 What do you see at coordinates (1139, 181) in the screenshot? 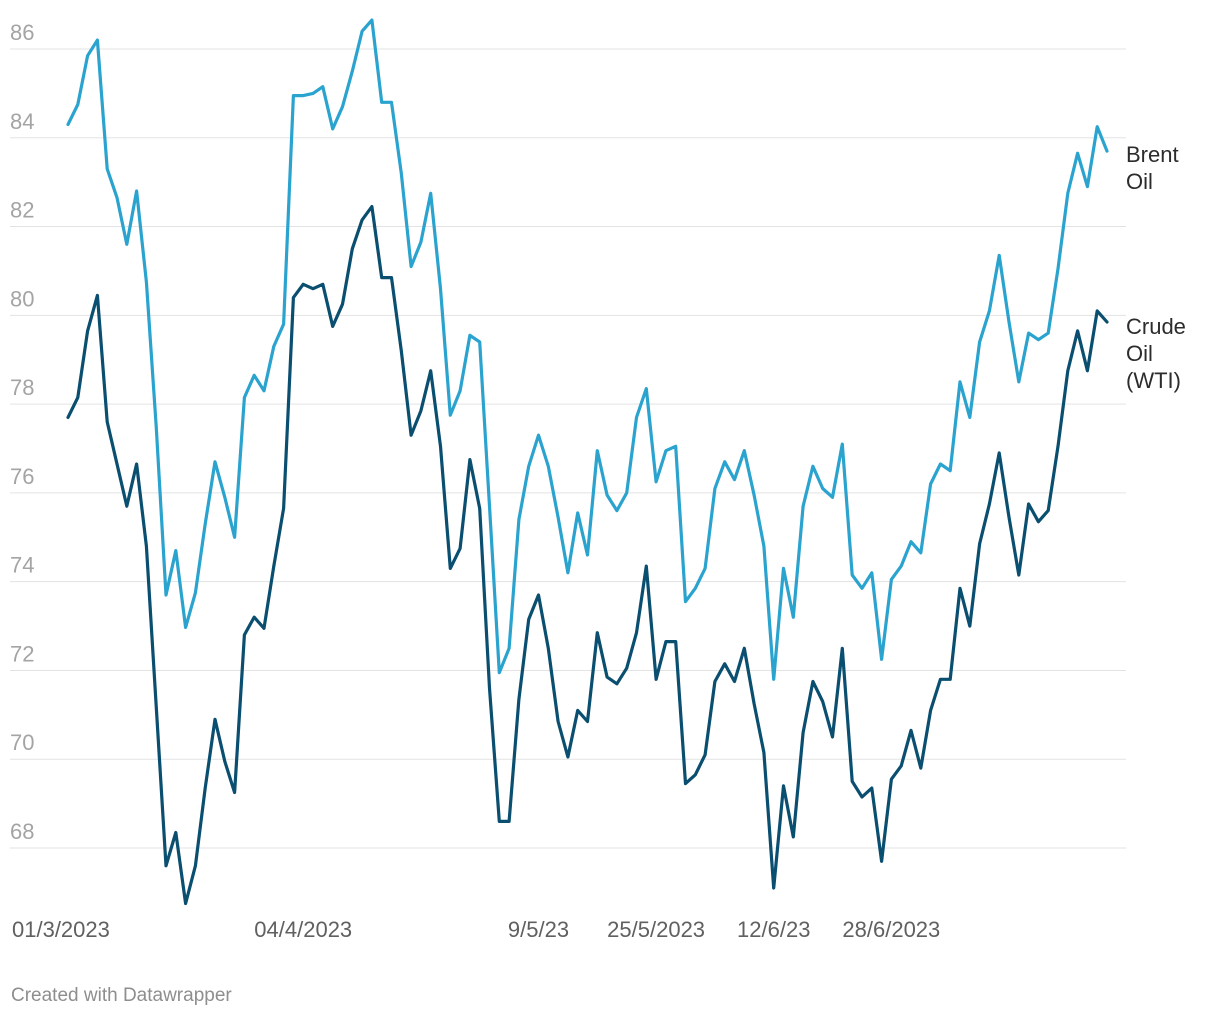
I see `series-label-0-line-1: Oil` at bounding box center [1139, 181].